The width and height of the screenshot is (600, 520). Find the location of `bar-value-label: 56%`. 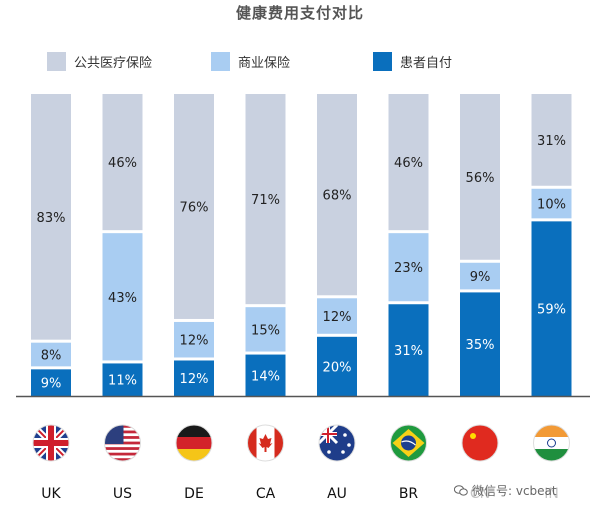

bar-value-label: 56% is located at coordinates (480, 178).